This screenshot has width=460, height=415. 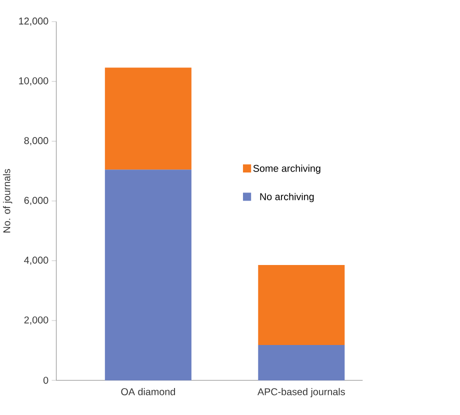 What do you see at coordinates (286, 169) in the screenshot?
I see `legend-label: Some archiving` at bounding box center [286, 169].